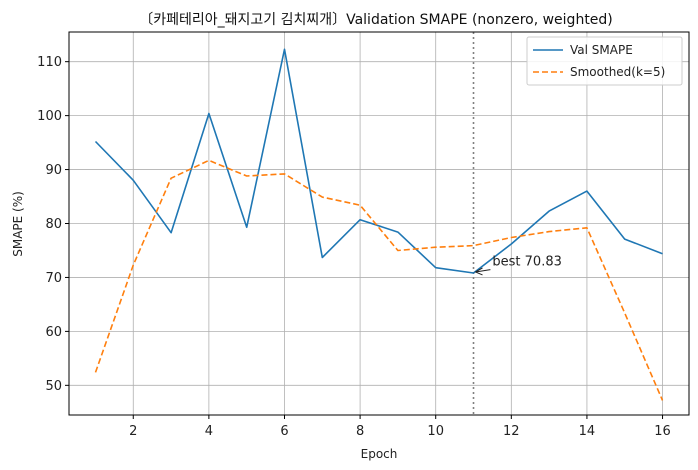  Describe the element at coordinates (133, 431) in the screenshot. I see `x-tick-label-2: 2` at that location.